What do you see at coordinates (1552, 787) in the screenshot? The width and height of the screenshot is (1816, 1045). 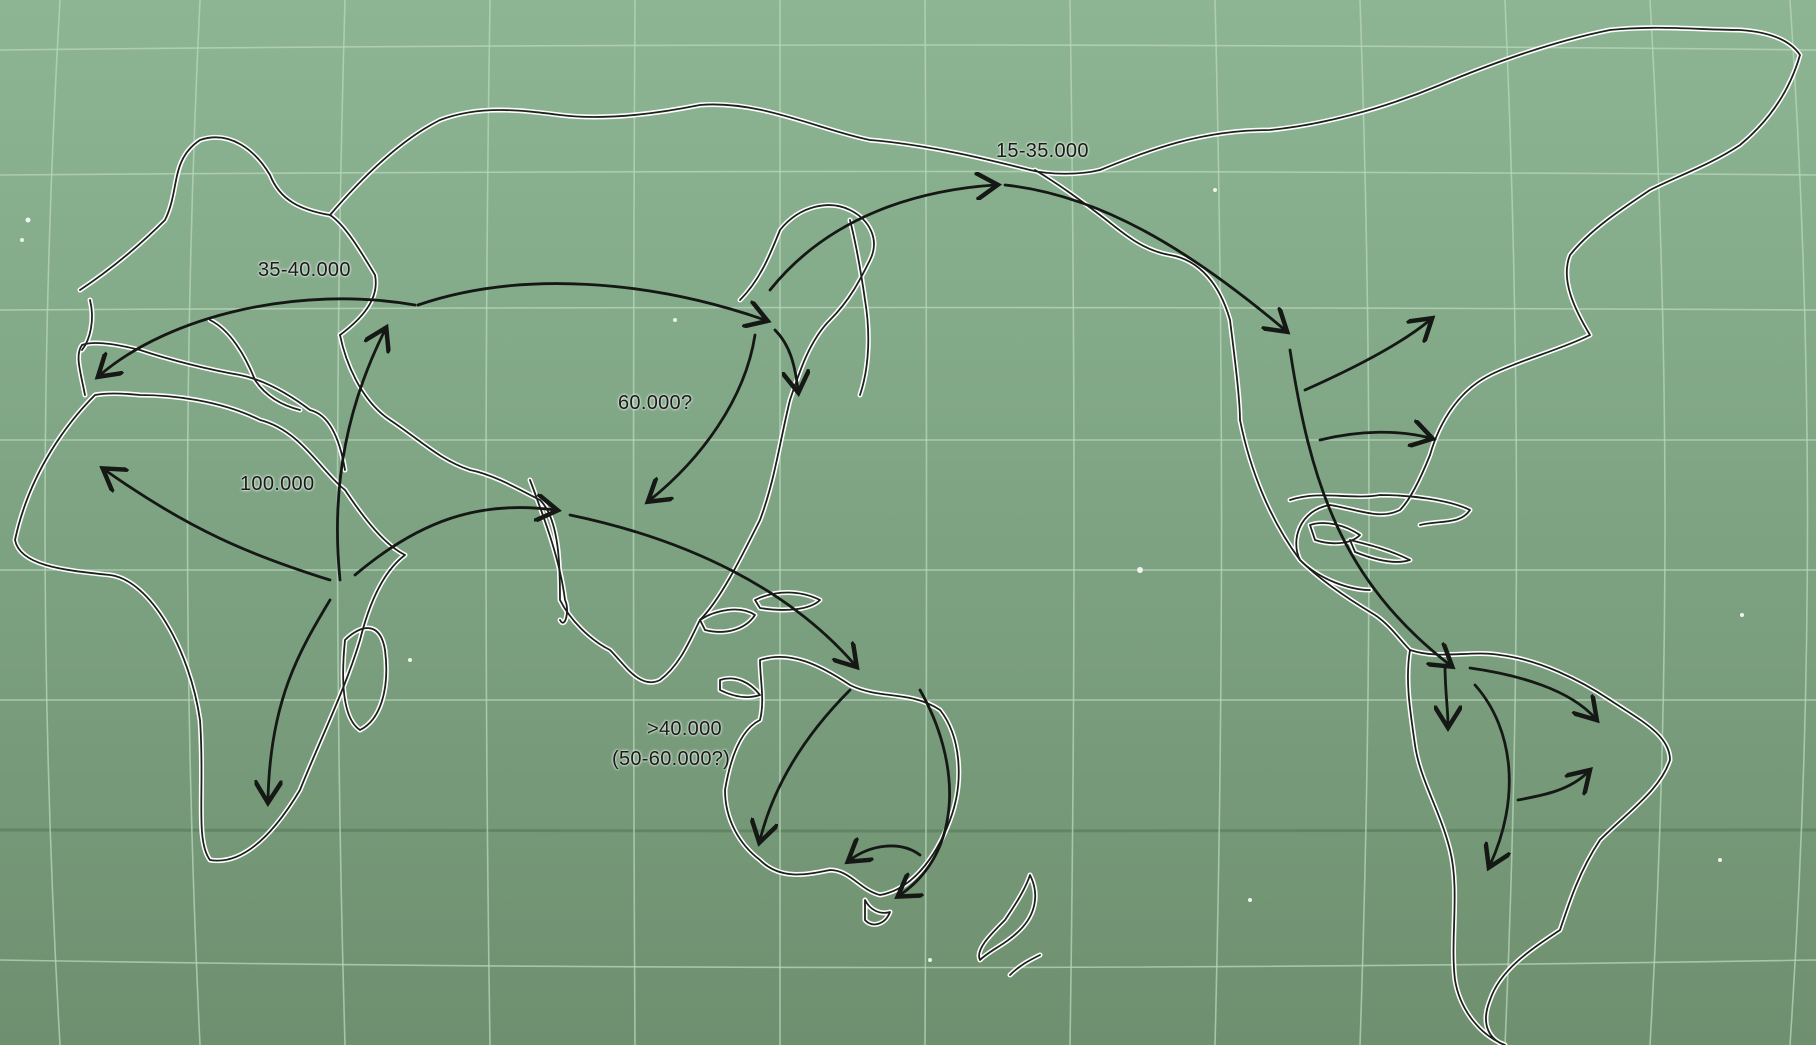 I see `route-brazil-coast` at bounding box center [1552, 787].